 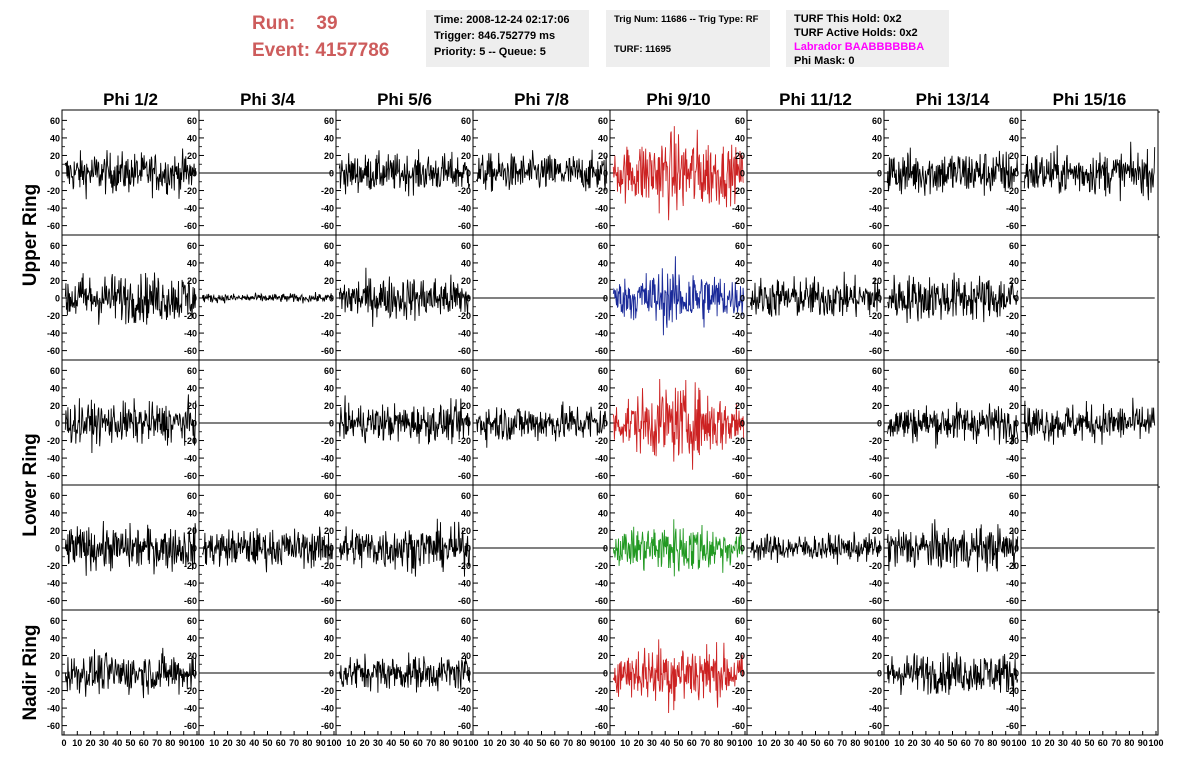 I want to click on run-row: Run: 39, so click(x=320, y=23).